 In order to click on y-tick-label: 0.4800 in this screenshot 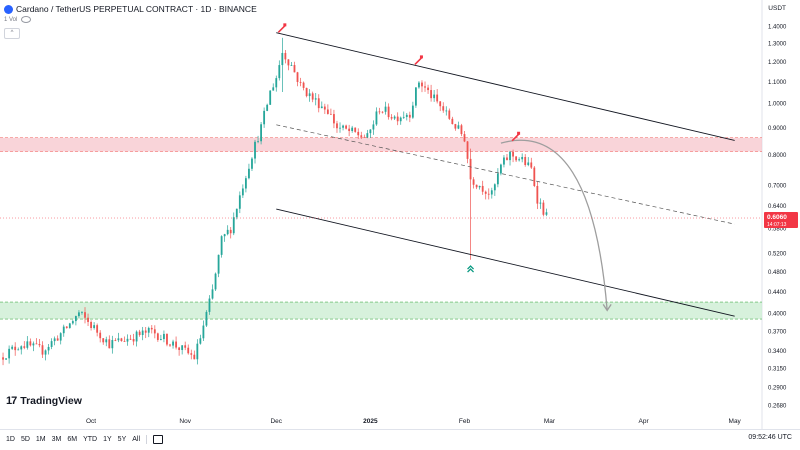, I will do `click(777, 273)`.